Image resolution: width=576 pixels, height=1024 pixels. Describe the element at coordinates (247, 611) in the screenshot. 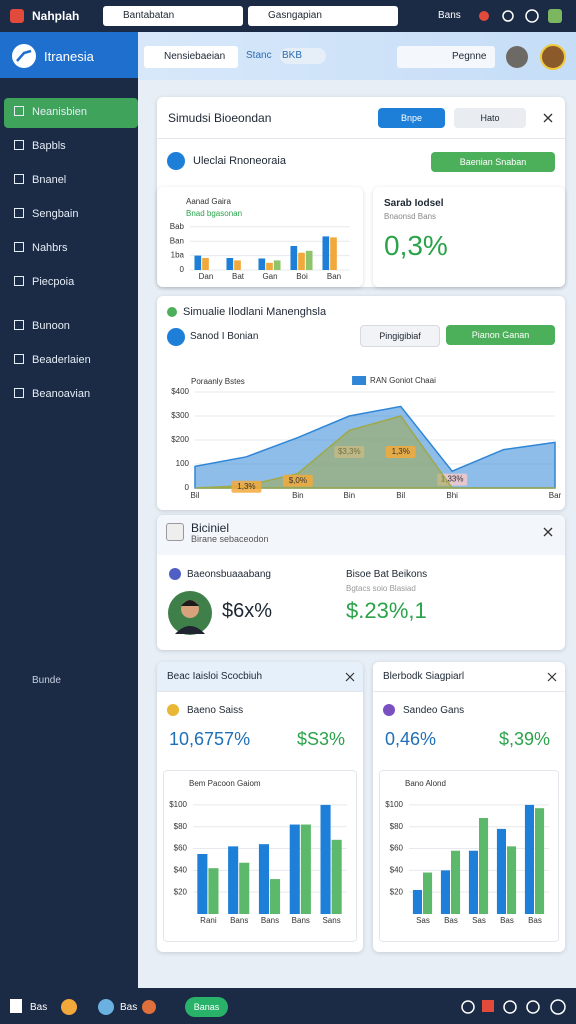

I see `item-value: $6x%` at that location.